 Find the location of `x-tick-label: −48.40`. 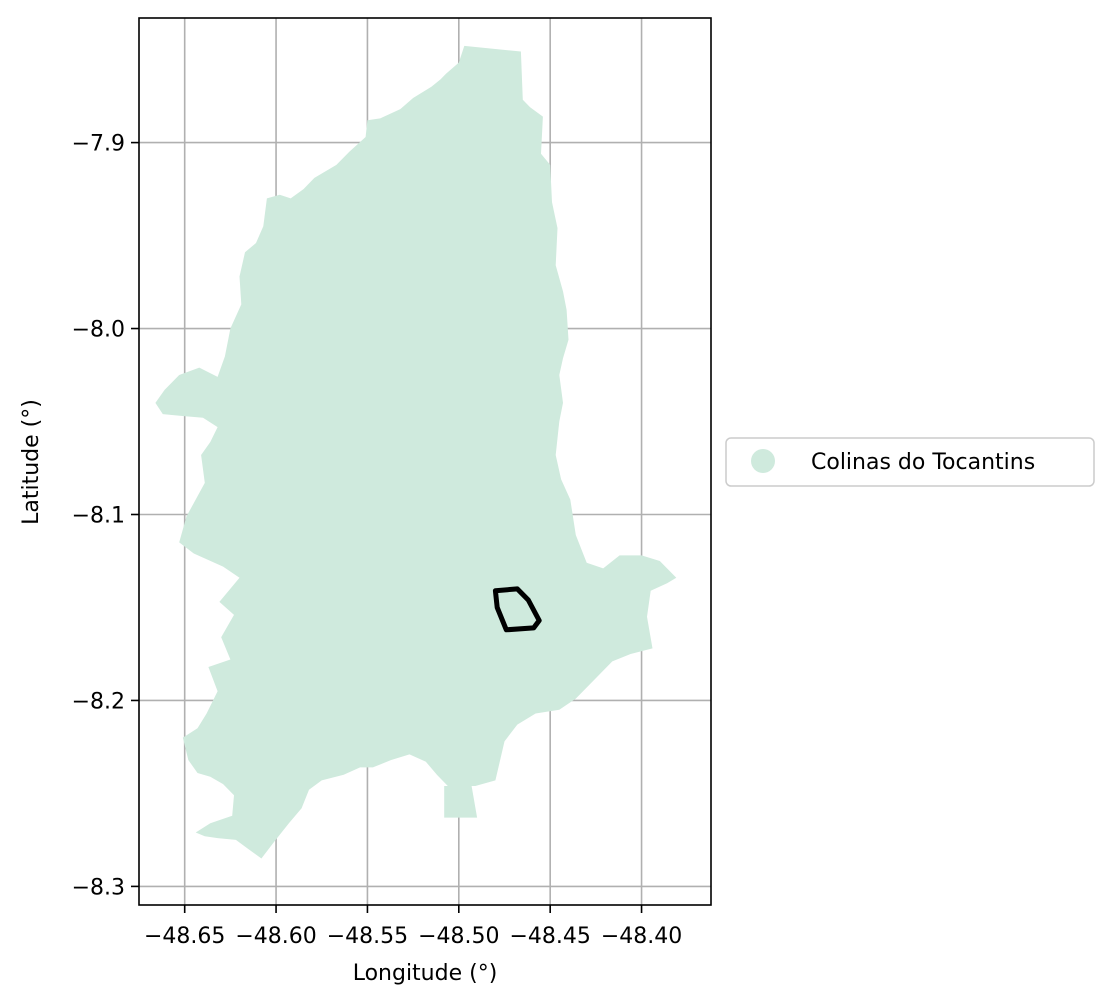

x-tick-label: −48.40 is located at coordinates (641, 936).